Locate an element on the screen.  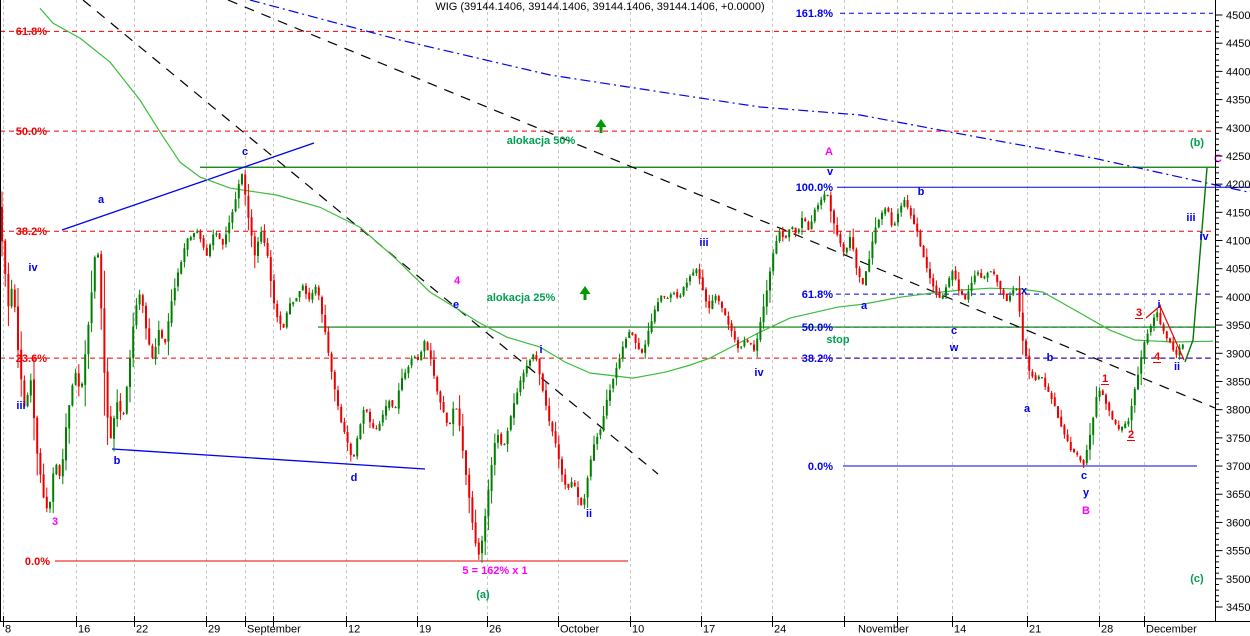
x-axis-date-label: September is located at coordinates (274, 630).